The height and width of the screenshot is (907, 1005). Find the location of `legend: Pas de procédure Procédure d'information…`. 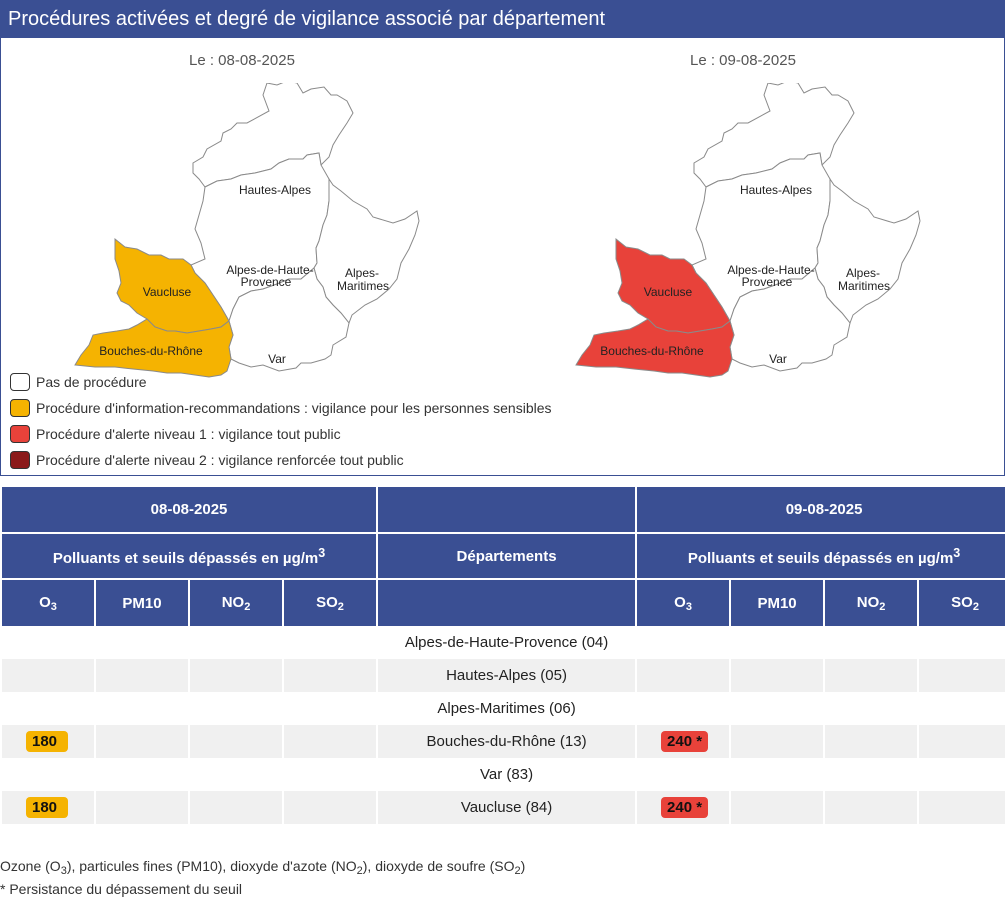

legend: Pas de procédure Procédure d'information… is located at coordinates (281, 421).